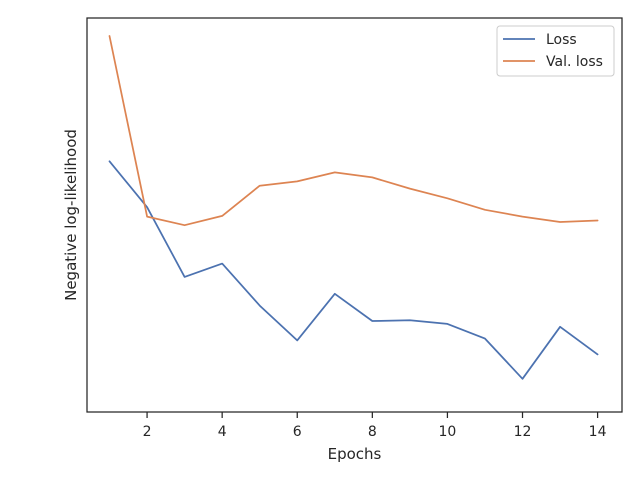 The width and height of the screenshot is (640, 480). I want to click on y-axis-title: Negative log-likelihood, so click(71, 215).